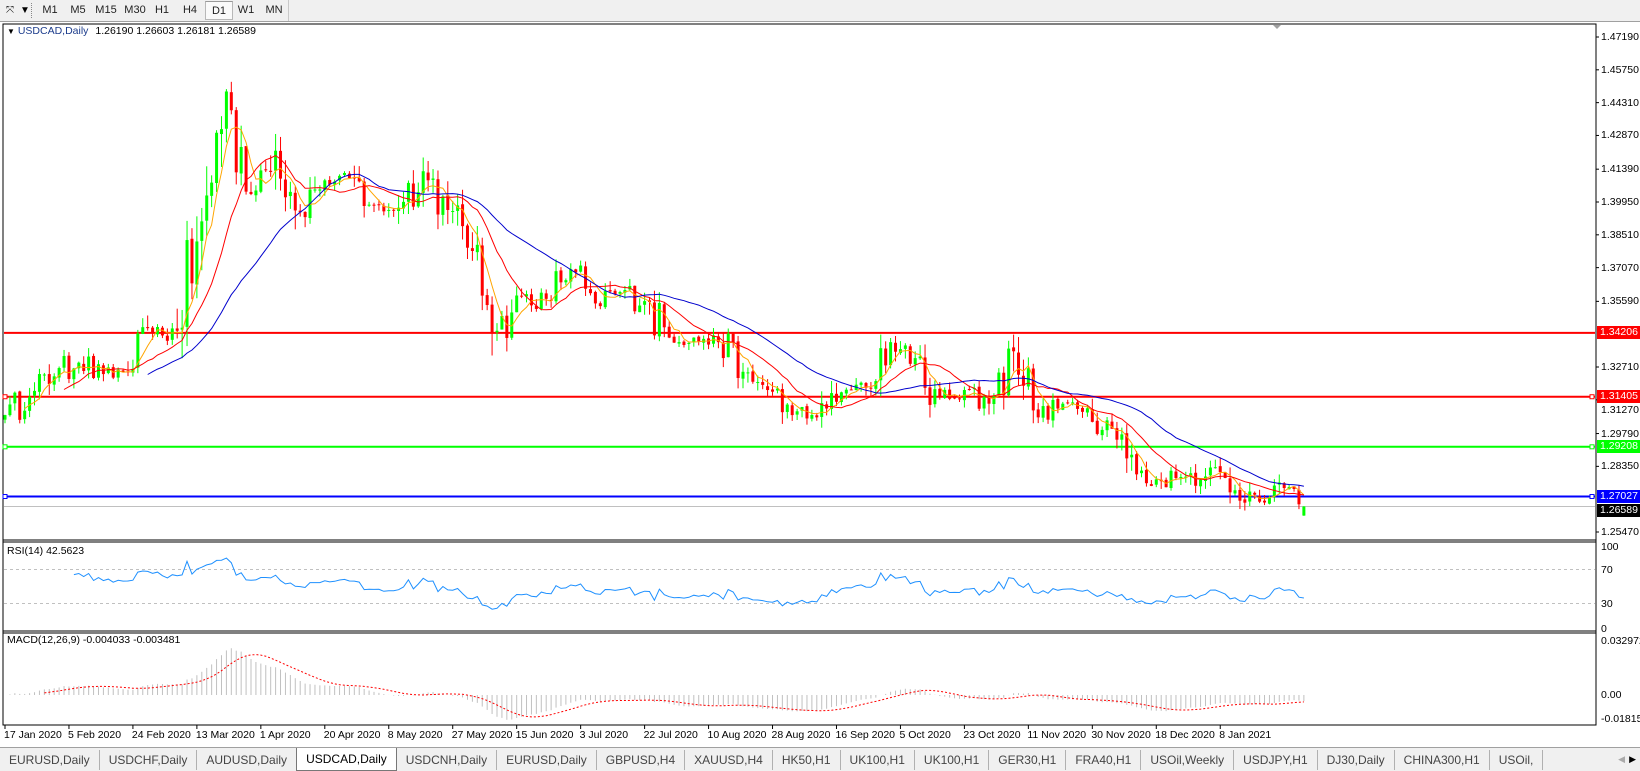 The width and height of the screenshot is (1640, 771). Describe the element at coordinates (18, 10) in the screenshot. I see `line-tool-button: ⤧ ▼` at that location.